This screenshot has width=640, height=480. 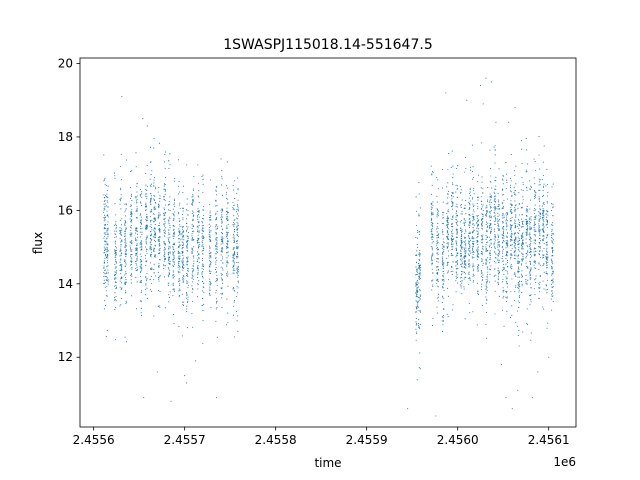 I want to click on y-tick-label: 12, so click(x=65, y=357).